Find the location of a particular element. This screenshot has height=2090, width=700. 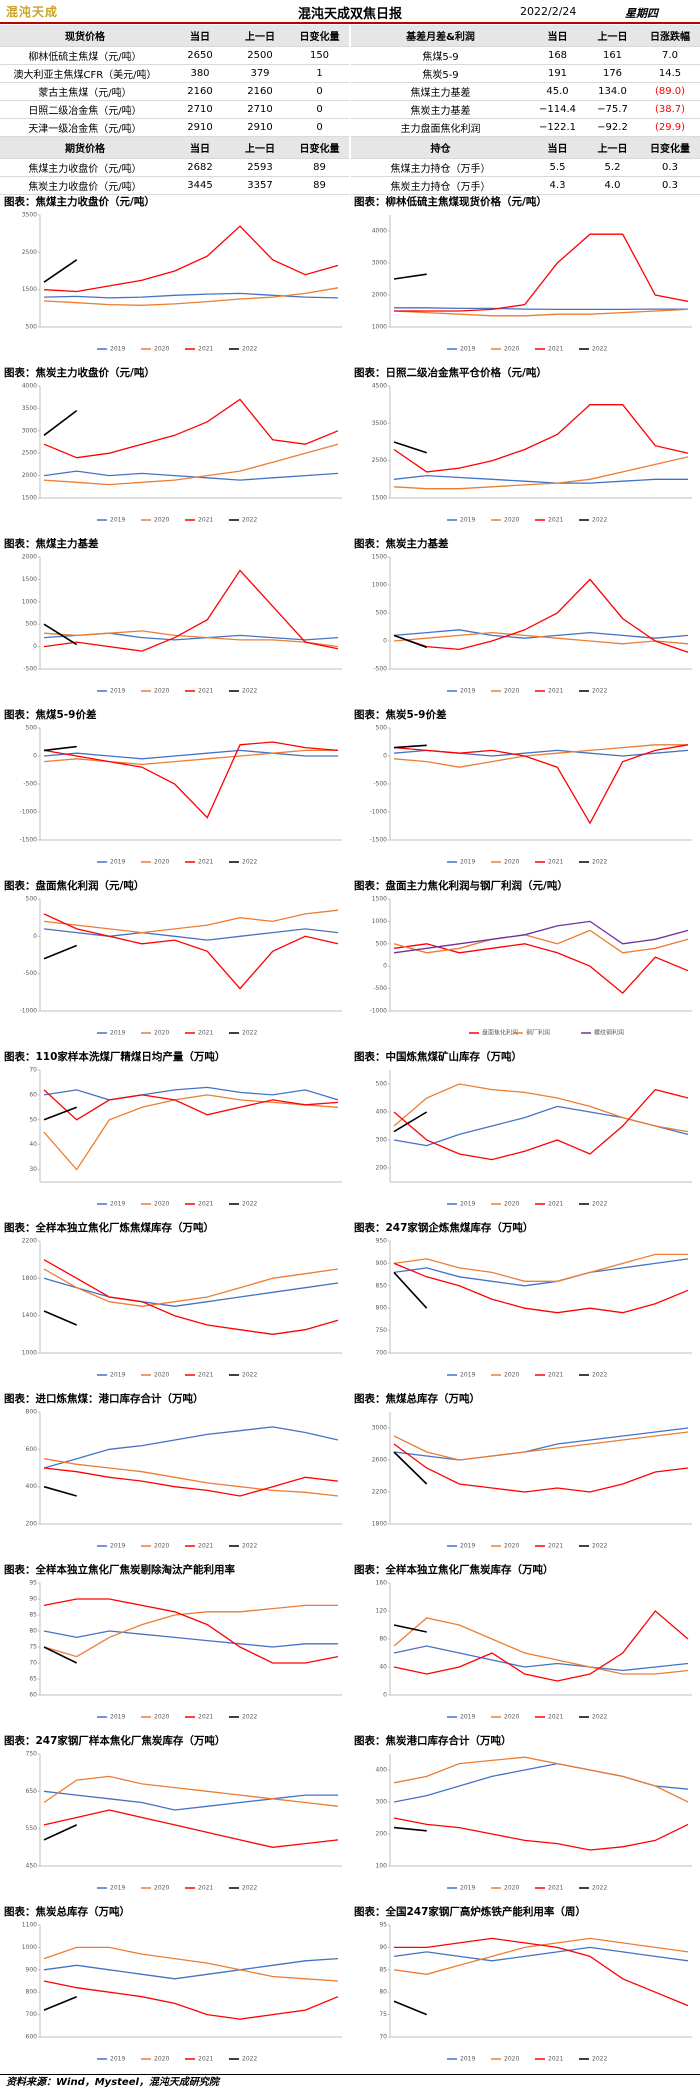

chart-title: 图表：盘面焦化利润（元/吨） is located at coordinates (74, 885).